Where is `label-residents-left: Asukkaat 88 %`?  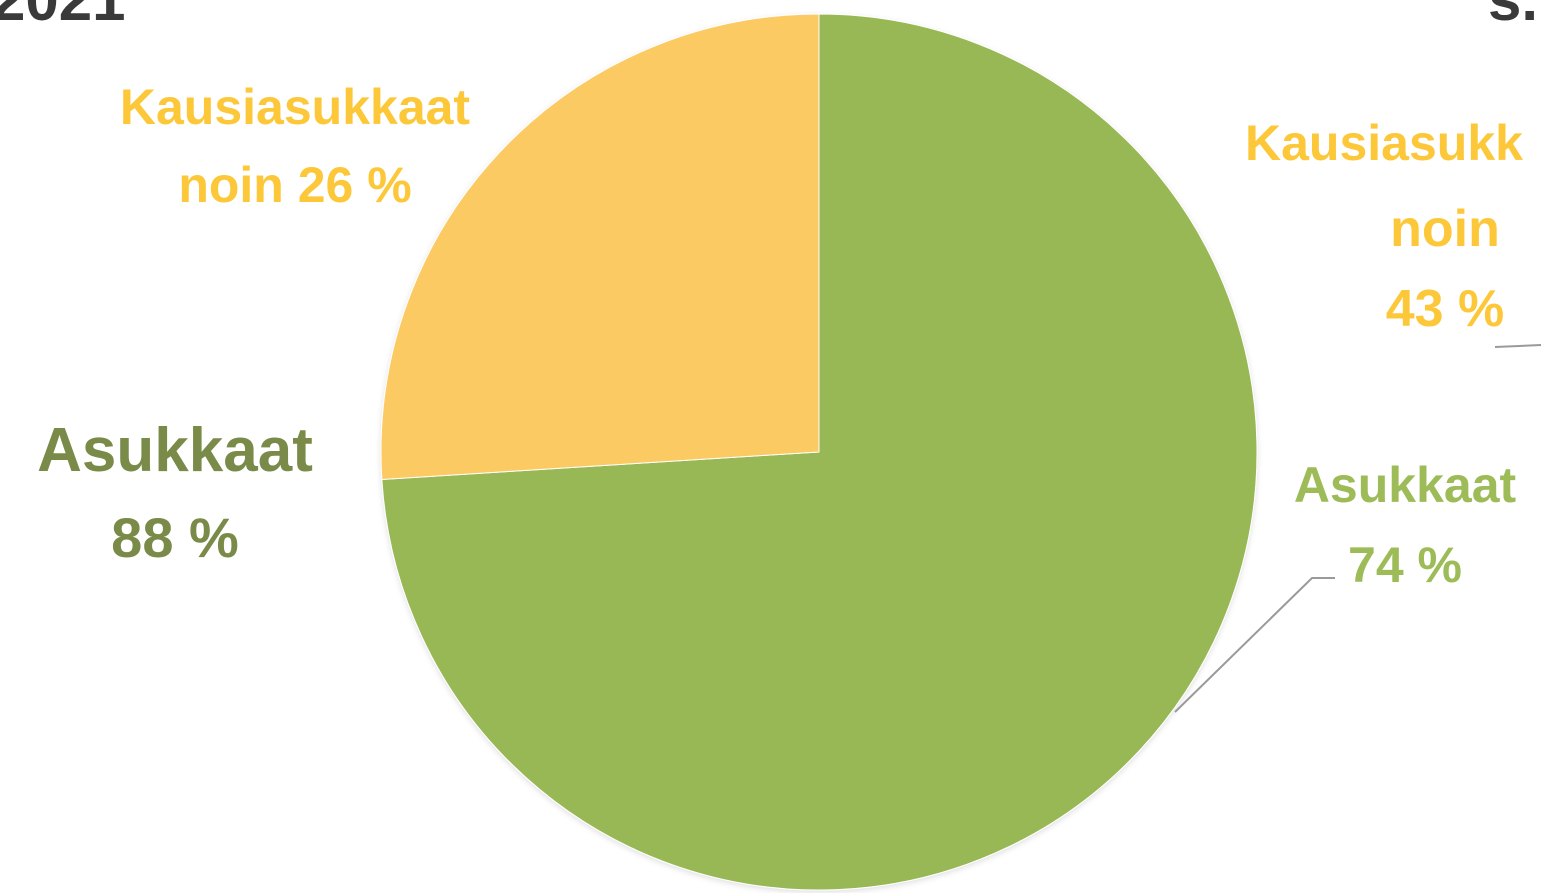
label-residents-left: Asukkaat 88 % is located at coordinates (175, 493).